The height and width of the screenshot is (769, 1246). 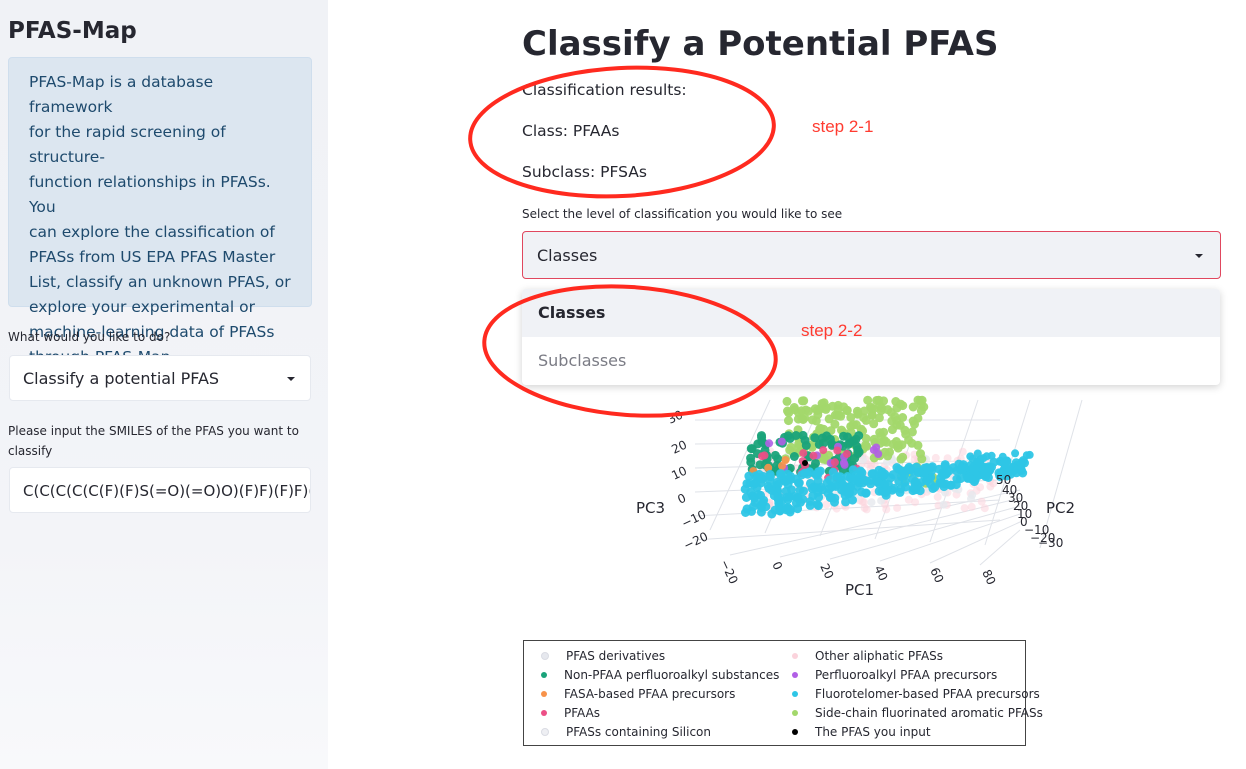 I want to click on legend-item: Non-PFAA perfluoroalkyl substances, so click(x=660, y=674).